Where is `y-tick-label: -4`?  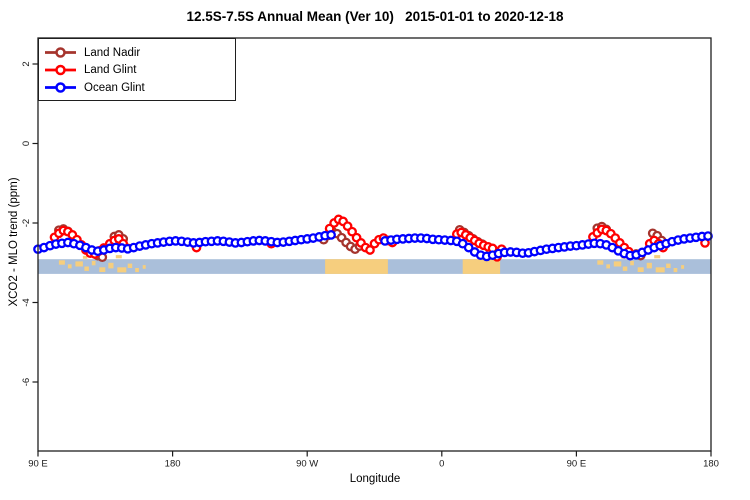 y-tick-label: -4 is located at coordinates (26, 302).